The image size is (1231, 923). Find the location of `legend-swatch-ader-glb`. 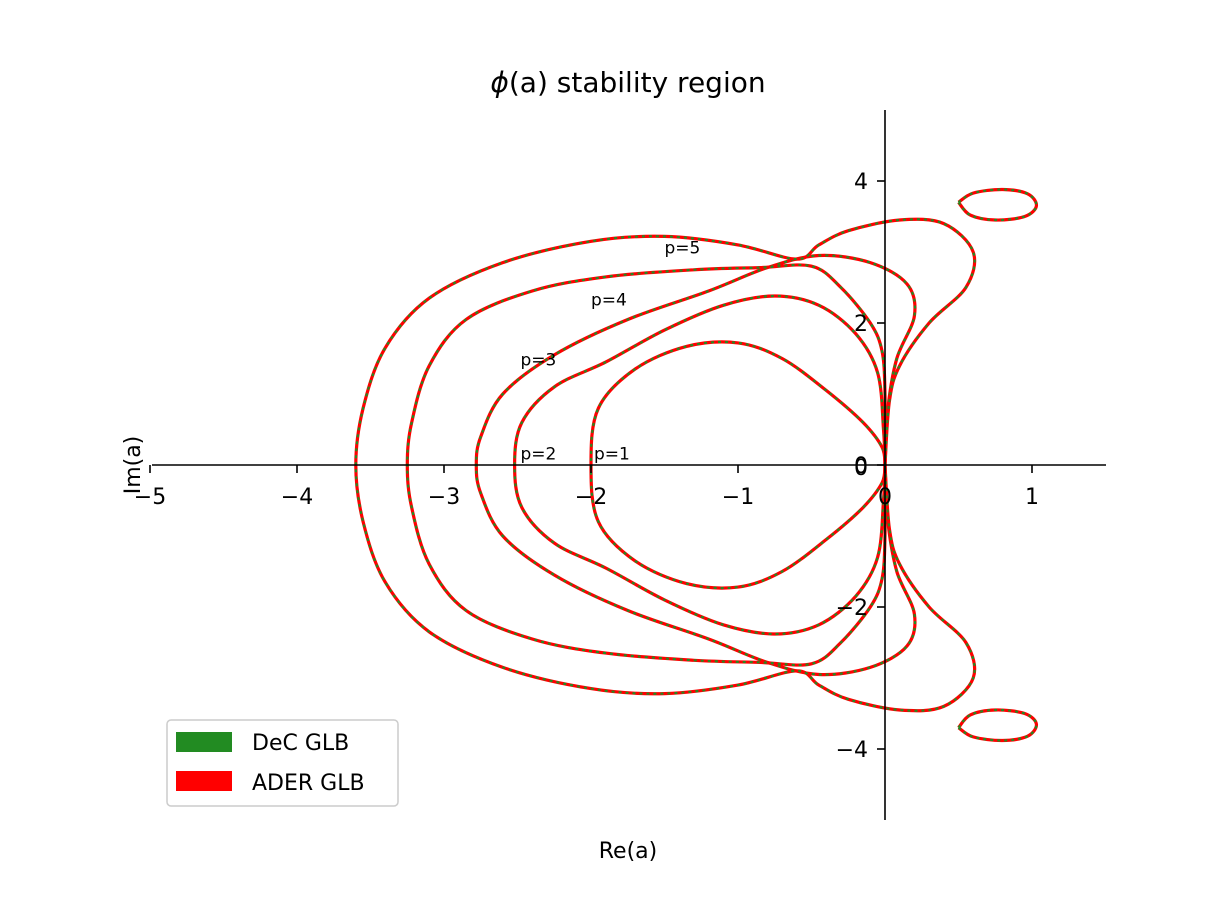

legend-swatch-ader-glb is located at coordinates (204, 781).